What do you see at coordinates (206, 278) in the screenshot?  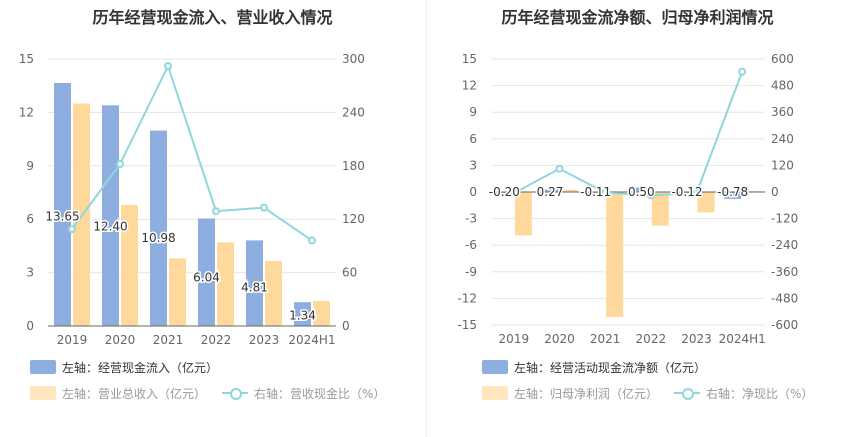 I see `data-label: 6.04` at bounding box center [206, 278].